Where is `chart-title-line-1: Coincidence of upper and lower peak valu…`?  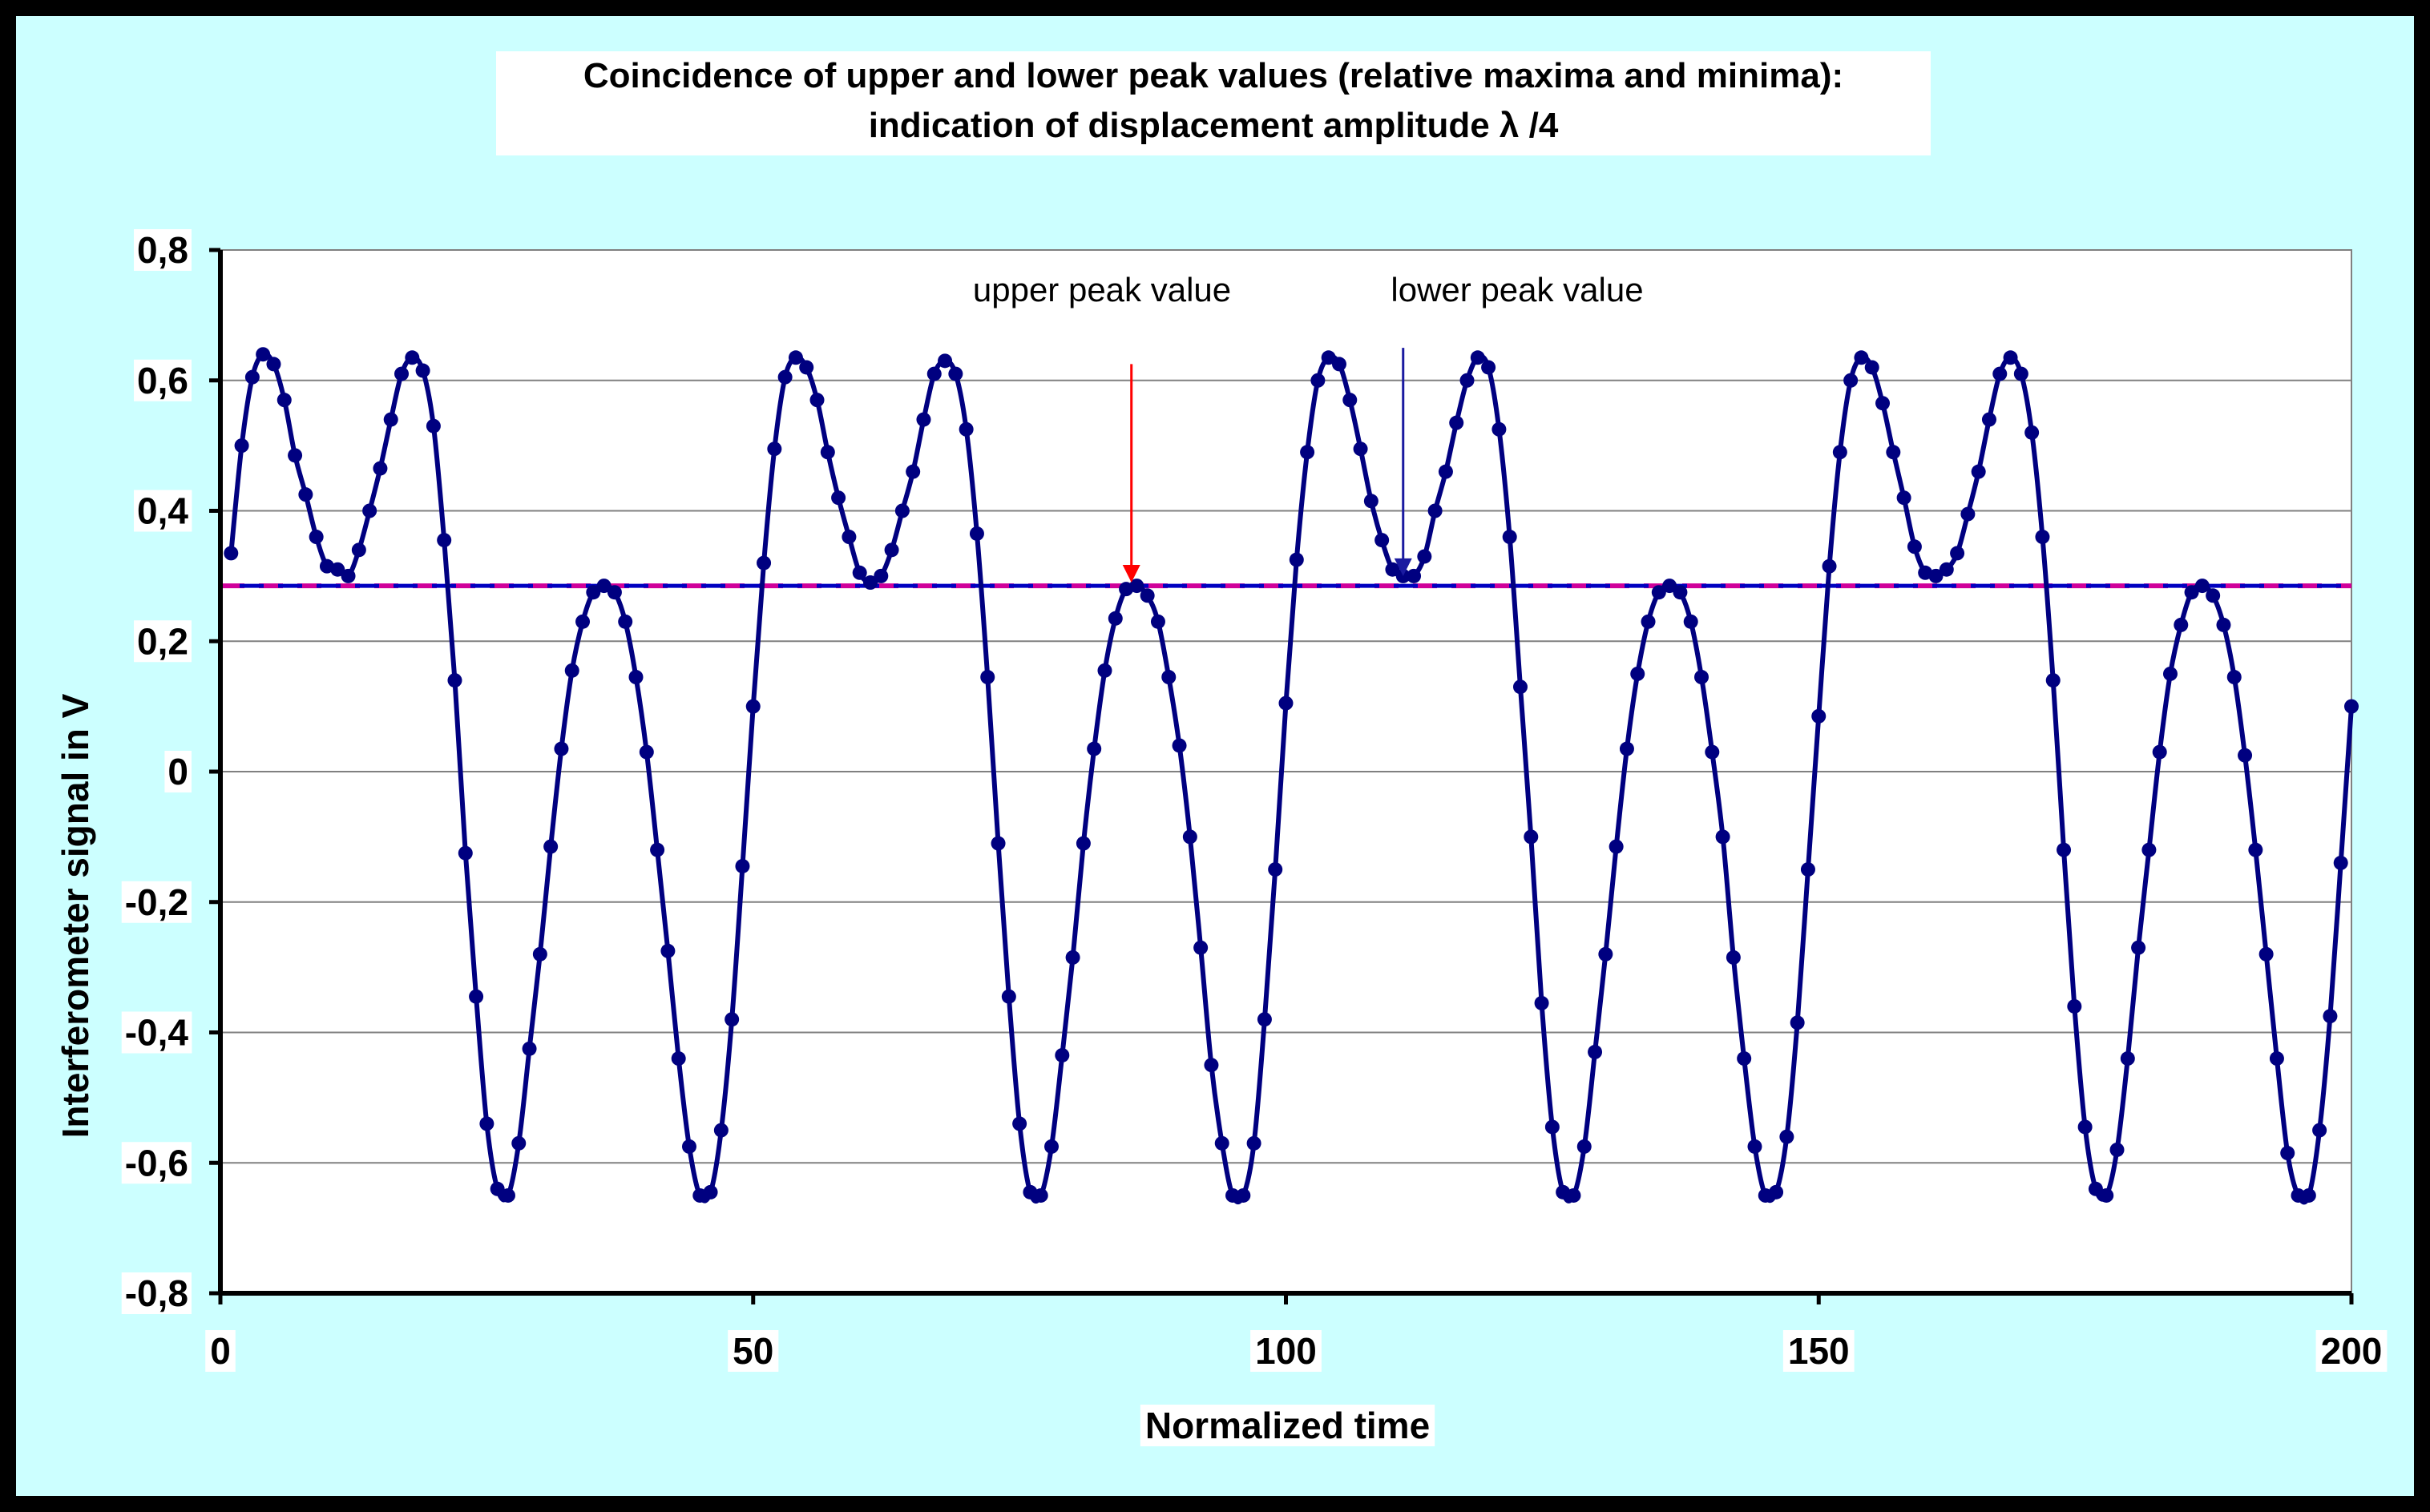
chart-title-line-1: Coincidence of upper and lower peak valu… is located at coordinates (1213, 75).